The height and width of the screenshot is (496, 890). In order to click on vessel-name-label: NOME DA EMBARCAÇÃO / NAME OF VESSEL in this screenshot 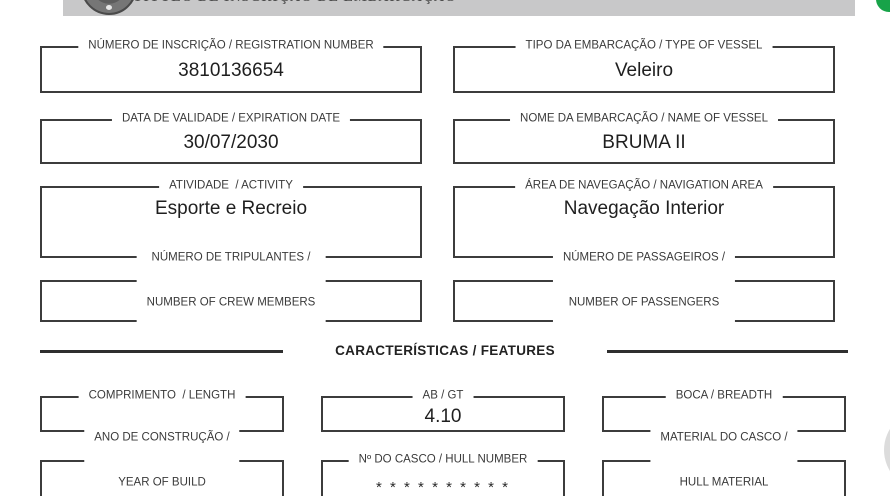, I will do `click(644, 119)`.